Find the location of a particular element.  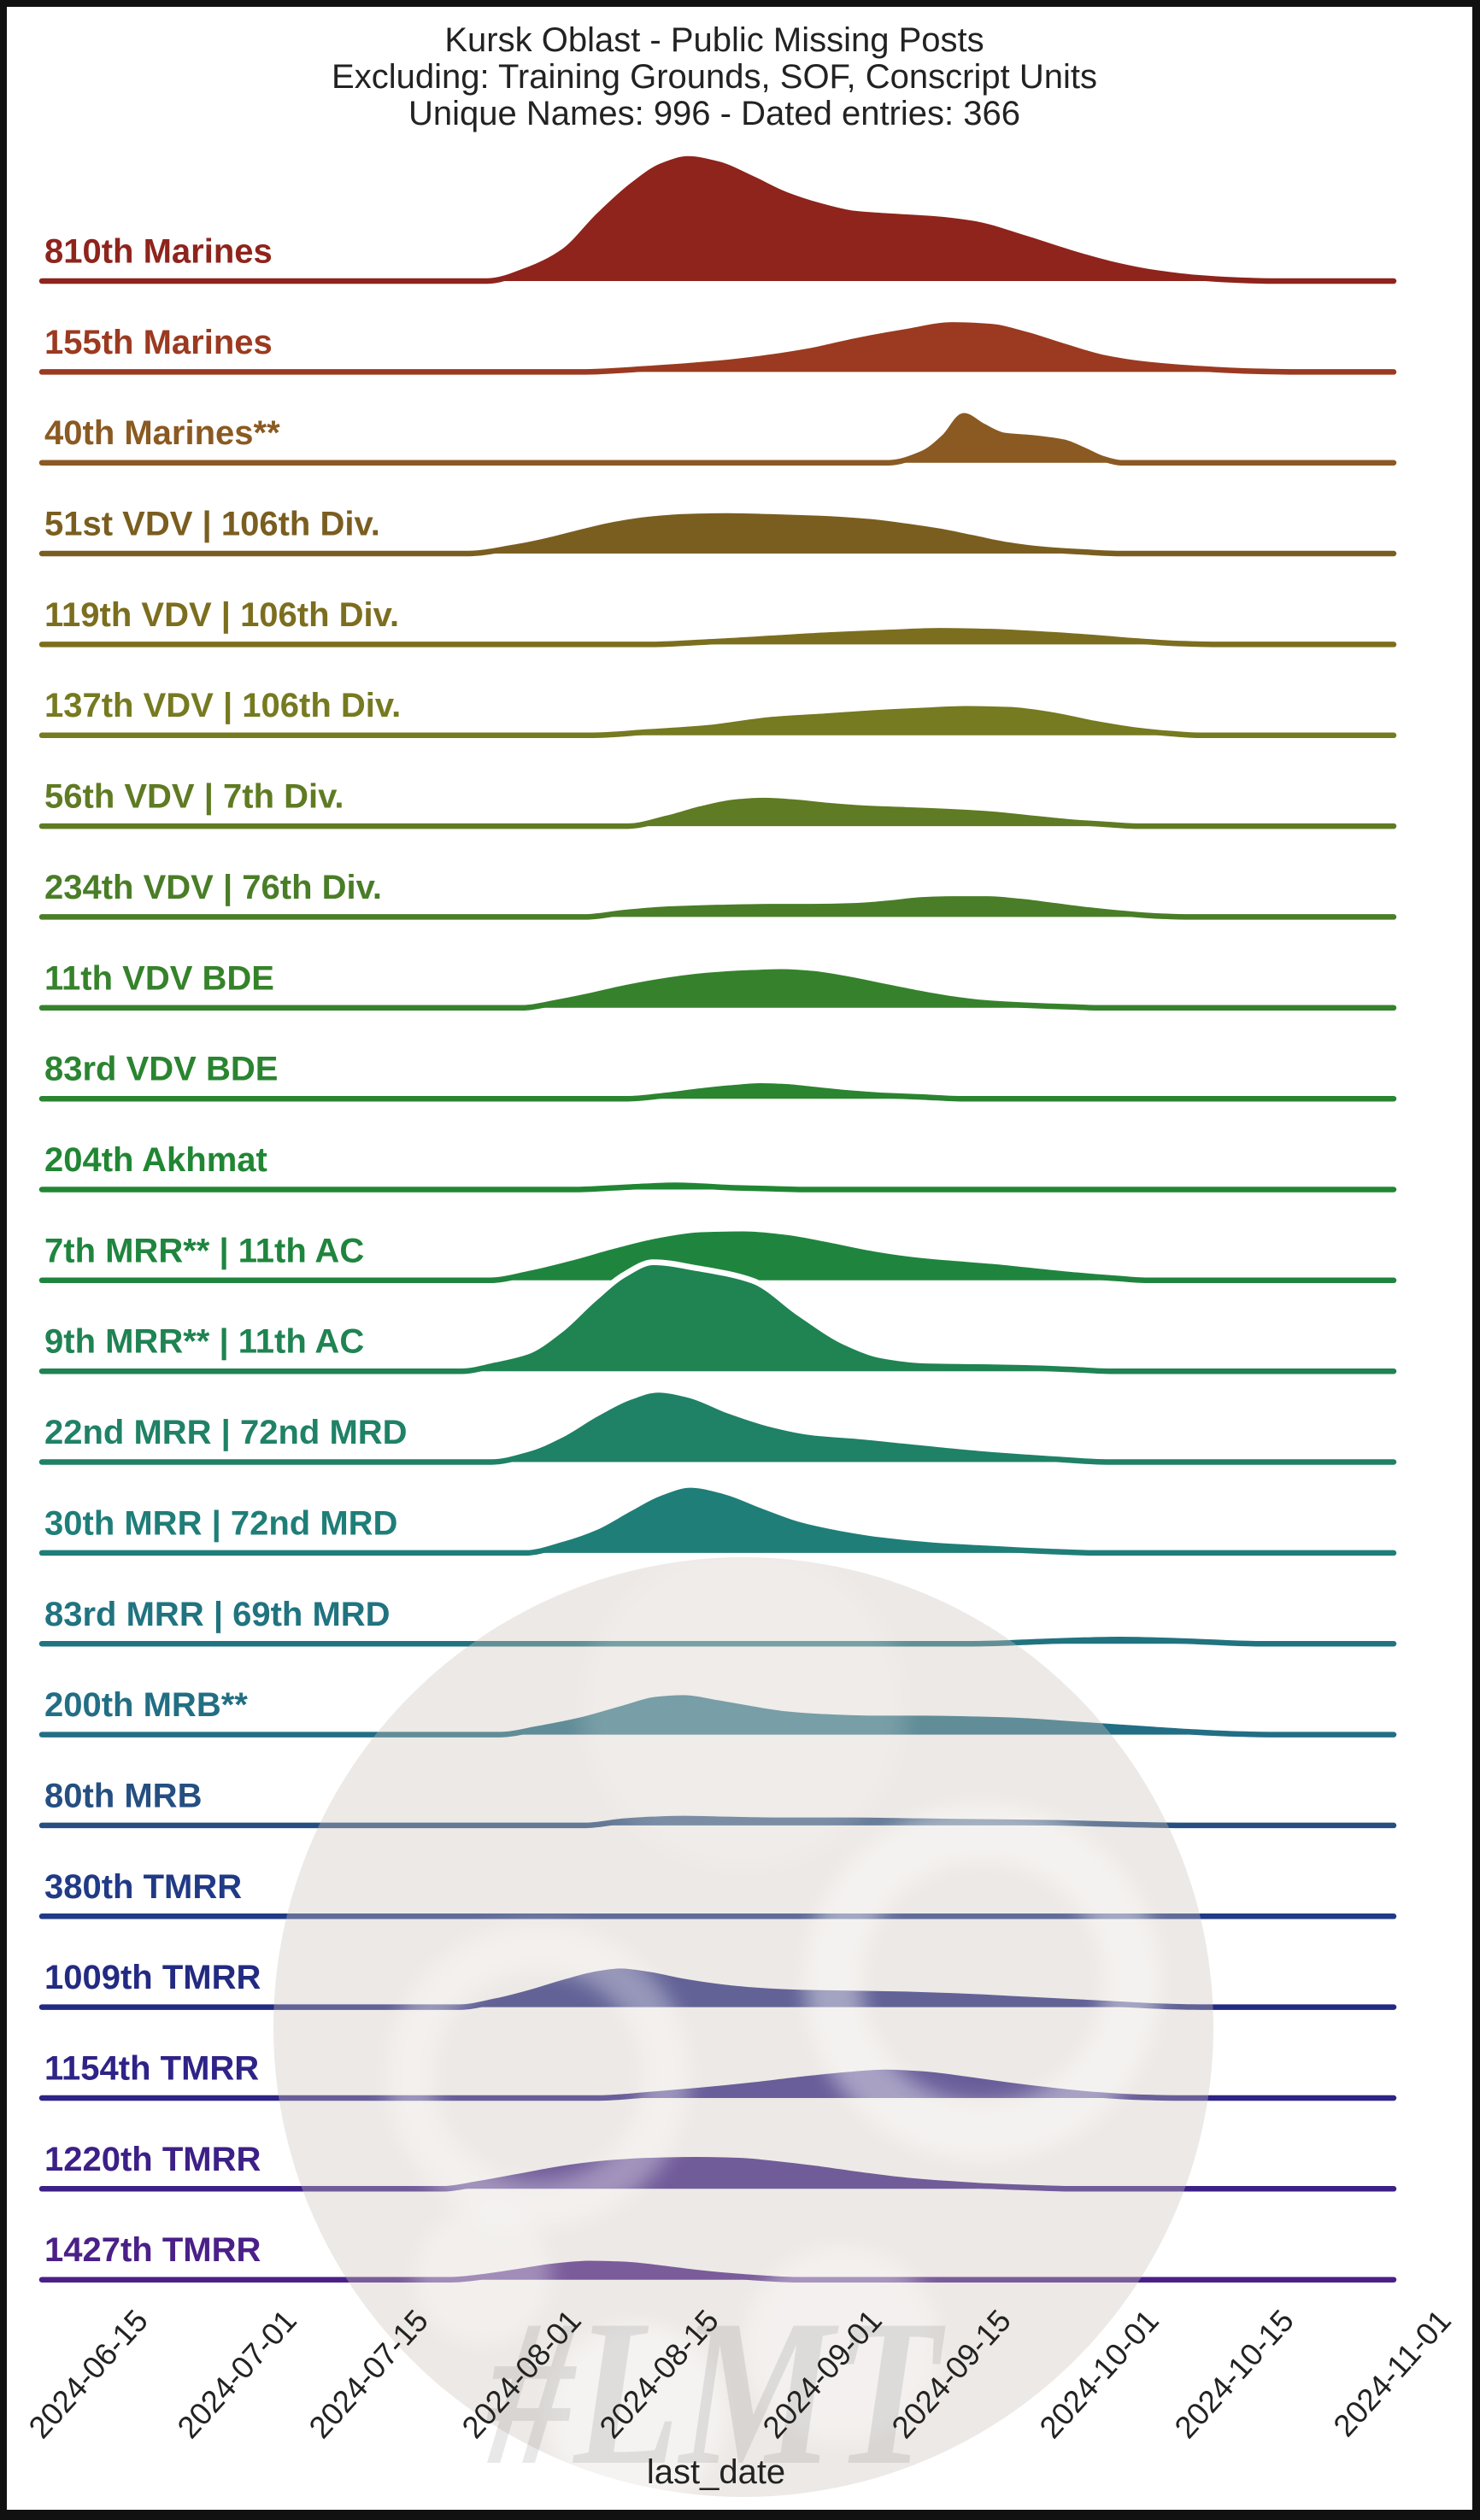

svg-text: 83rd MRR | 69th MRD is located at coordinates (218, 1614).